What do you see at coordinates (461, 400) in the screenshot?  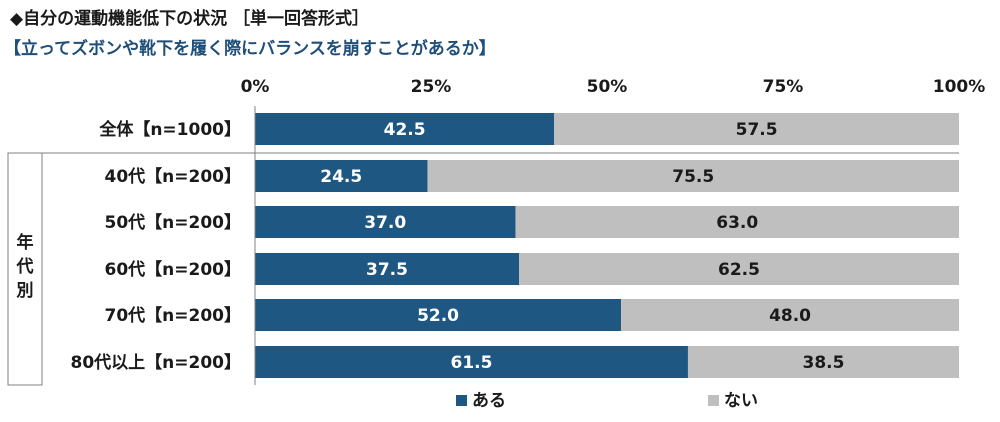 I see `legend-swatch-aru` at bounding box center [461, 400].